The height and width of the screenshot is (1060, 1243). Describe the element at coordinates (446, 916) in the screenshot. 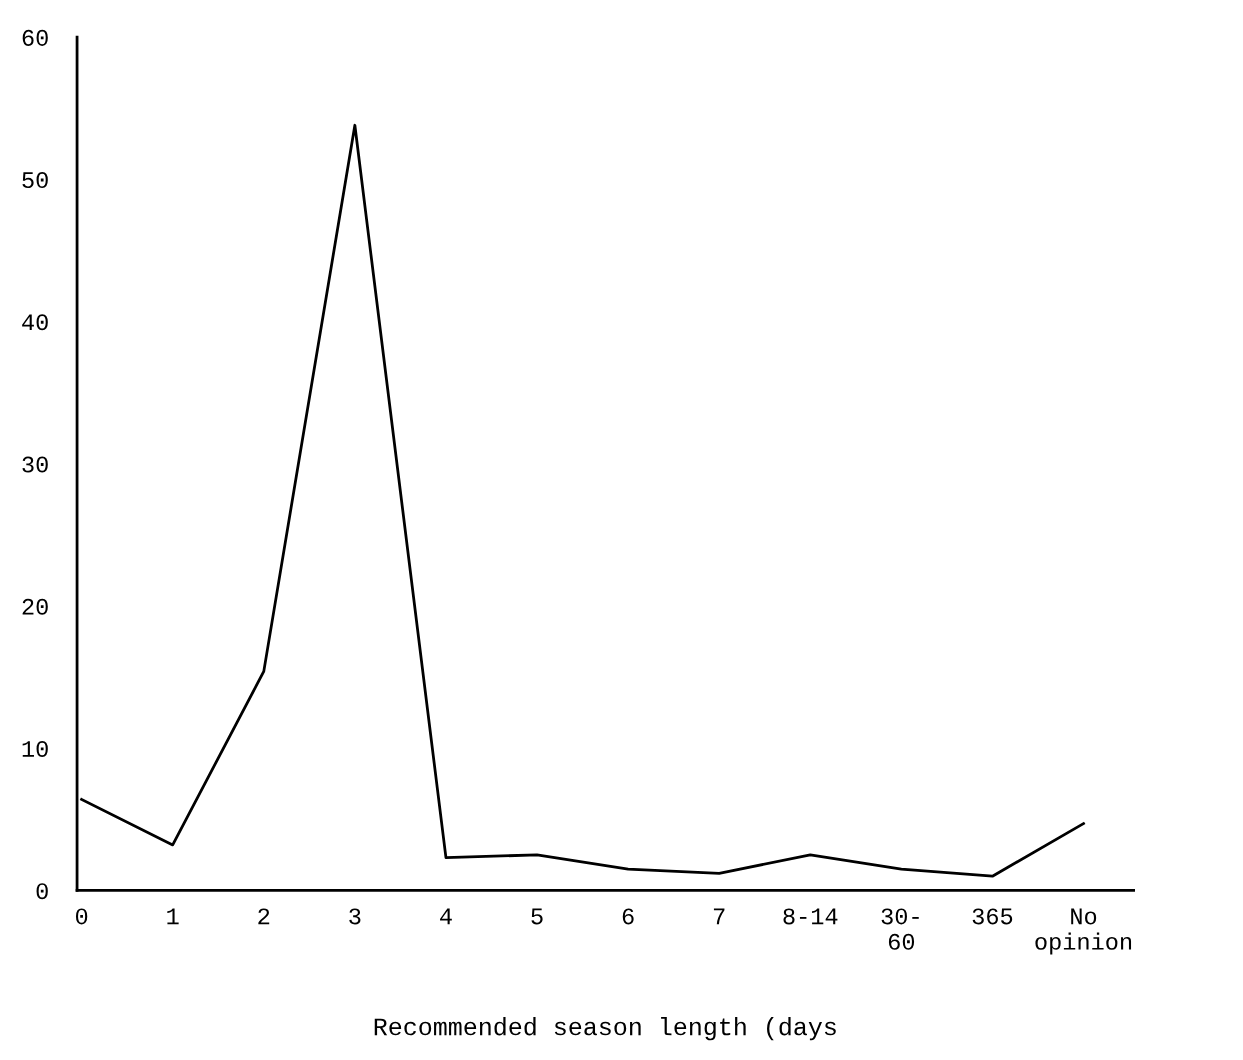

I see `x-tick-label: 4` at that location.